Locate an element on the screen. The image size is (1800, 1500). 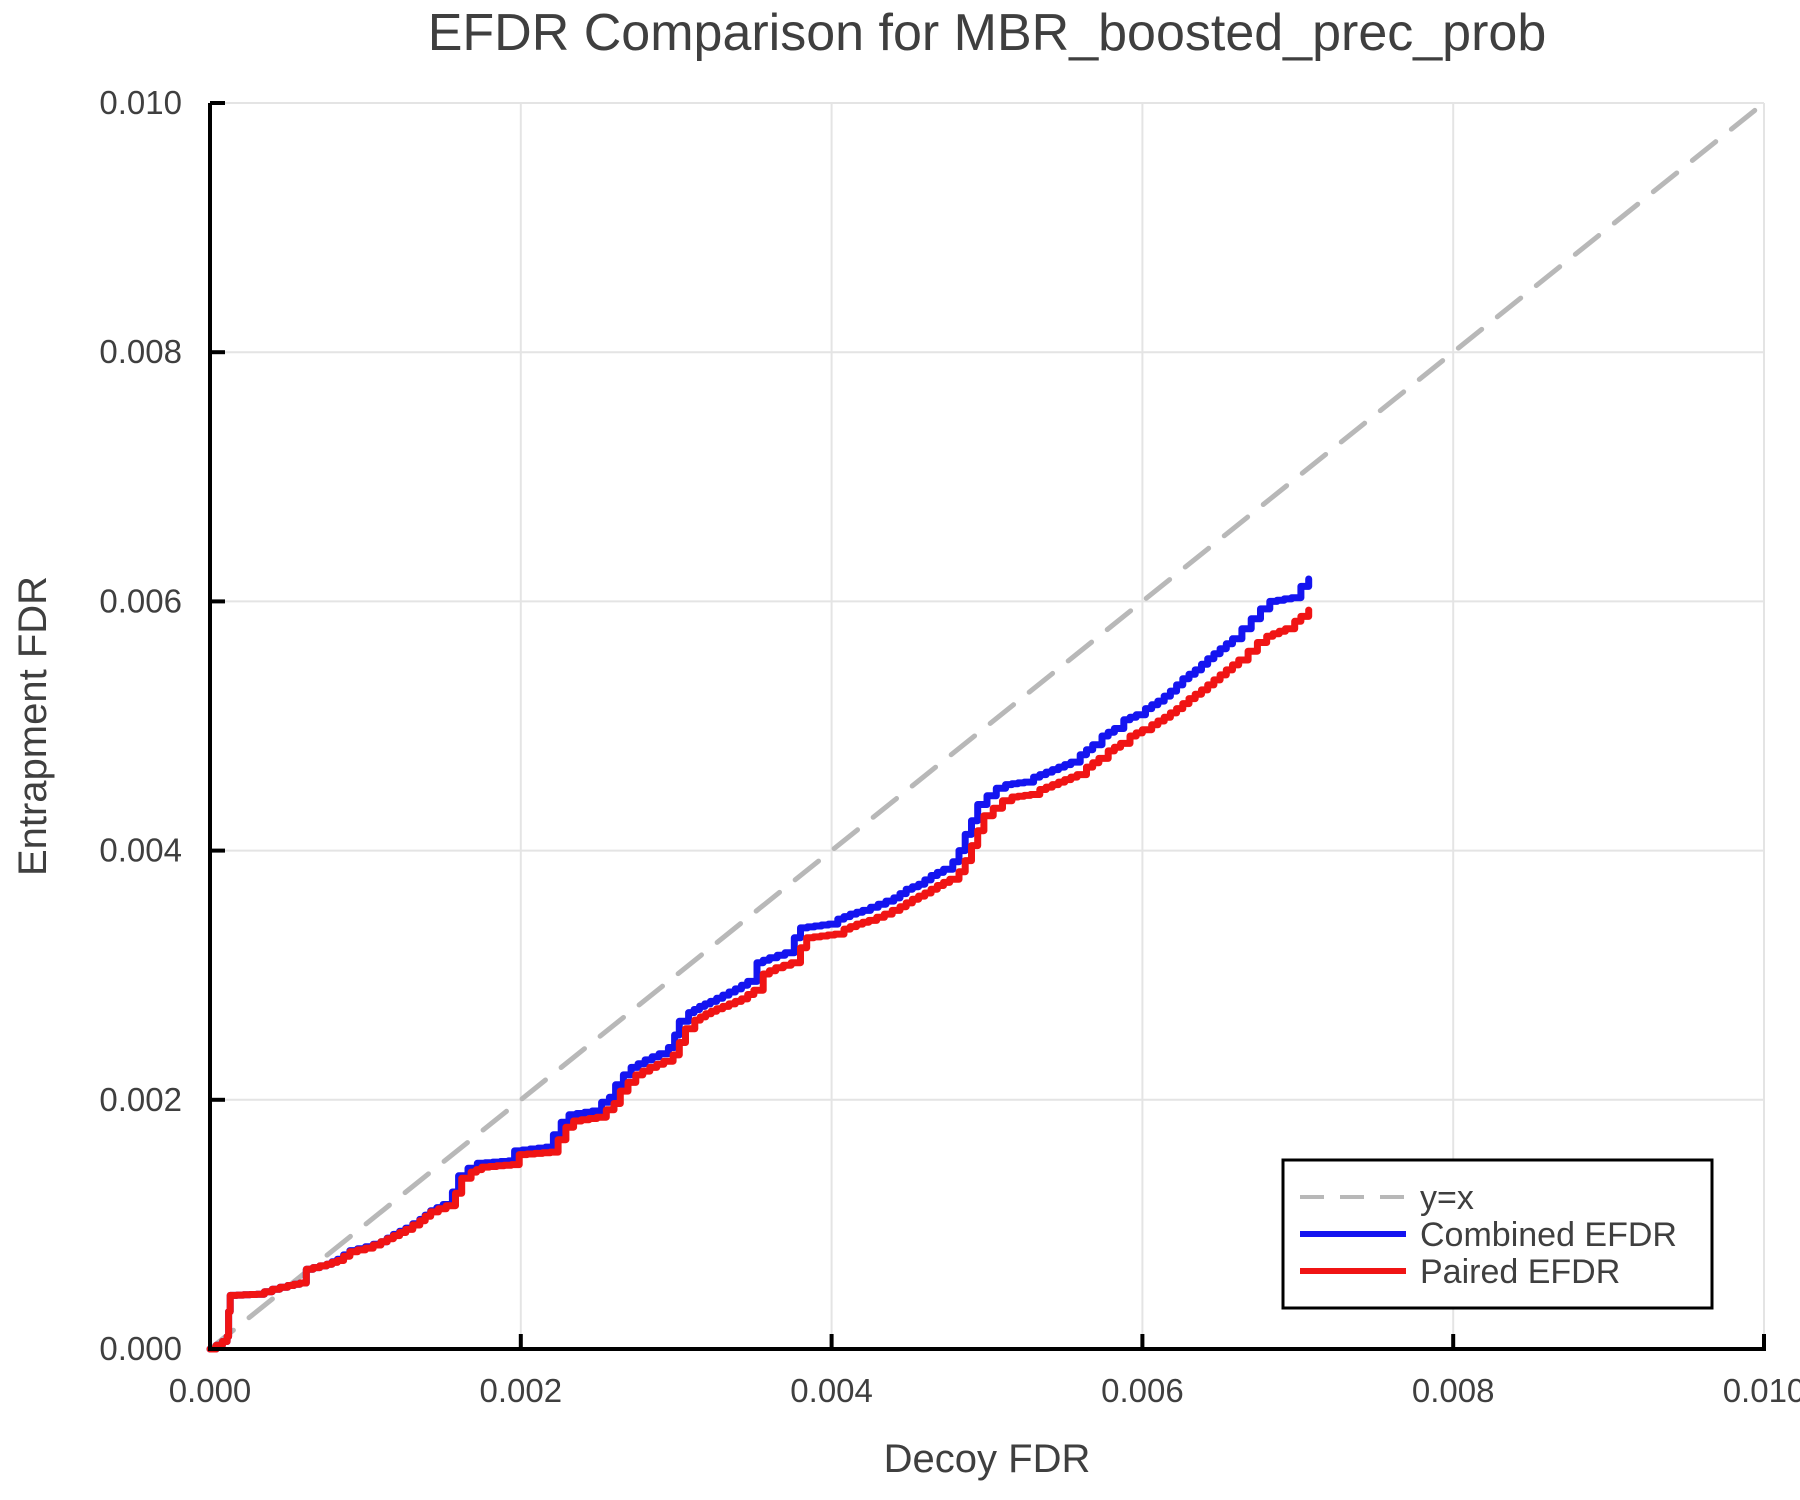
x-tick-label: 0.006 is located at coordinates (1142, 1390).